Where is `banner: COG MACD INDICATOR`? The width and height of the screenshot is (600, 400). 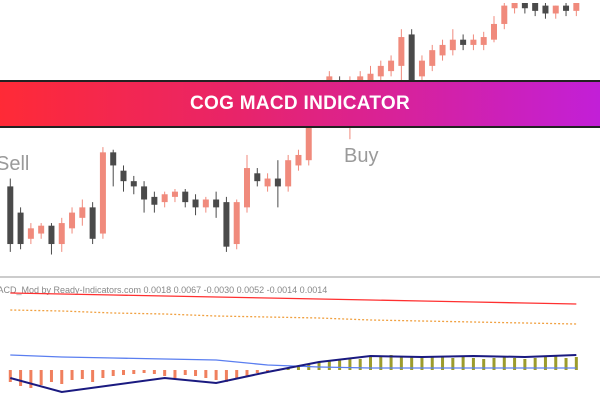
banner: COG MACD INDICATOR is located at coordinates (300, 104).